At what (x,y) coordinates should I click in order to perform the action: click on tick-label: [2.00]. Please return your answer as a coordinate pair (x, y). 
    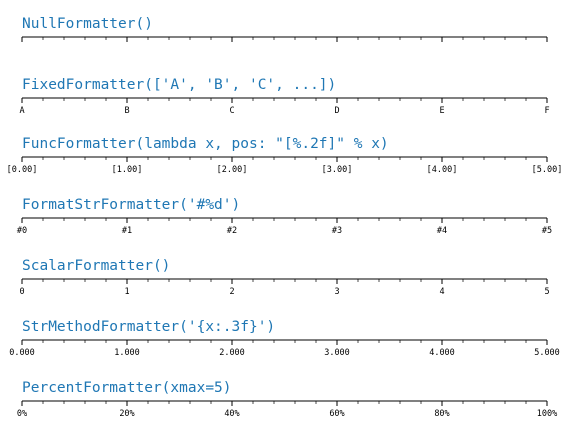
    Looking at the image, I should click on (232, 170).